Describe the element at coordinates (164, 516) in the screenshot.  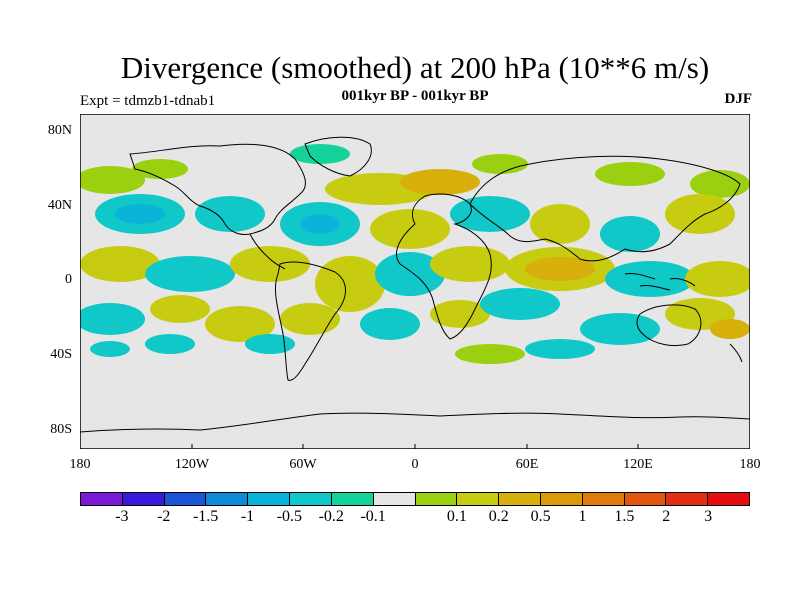
I see `colorbar-label: -2` at that location.